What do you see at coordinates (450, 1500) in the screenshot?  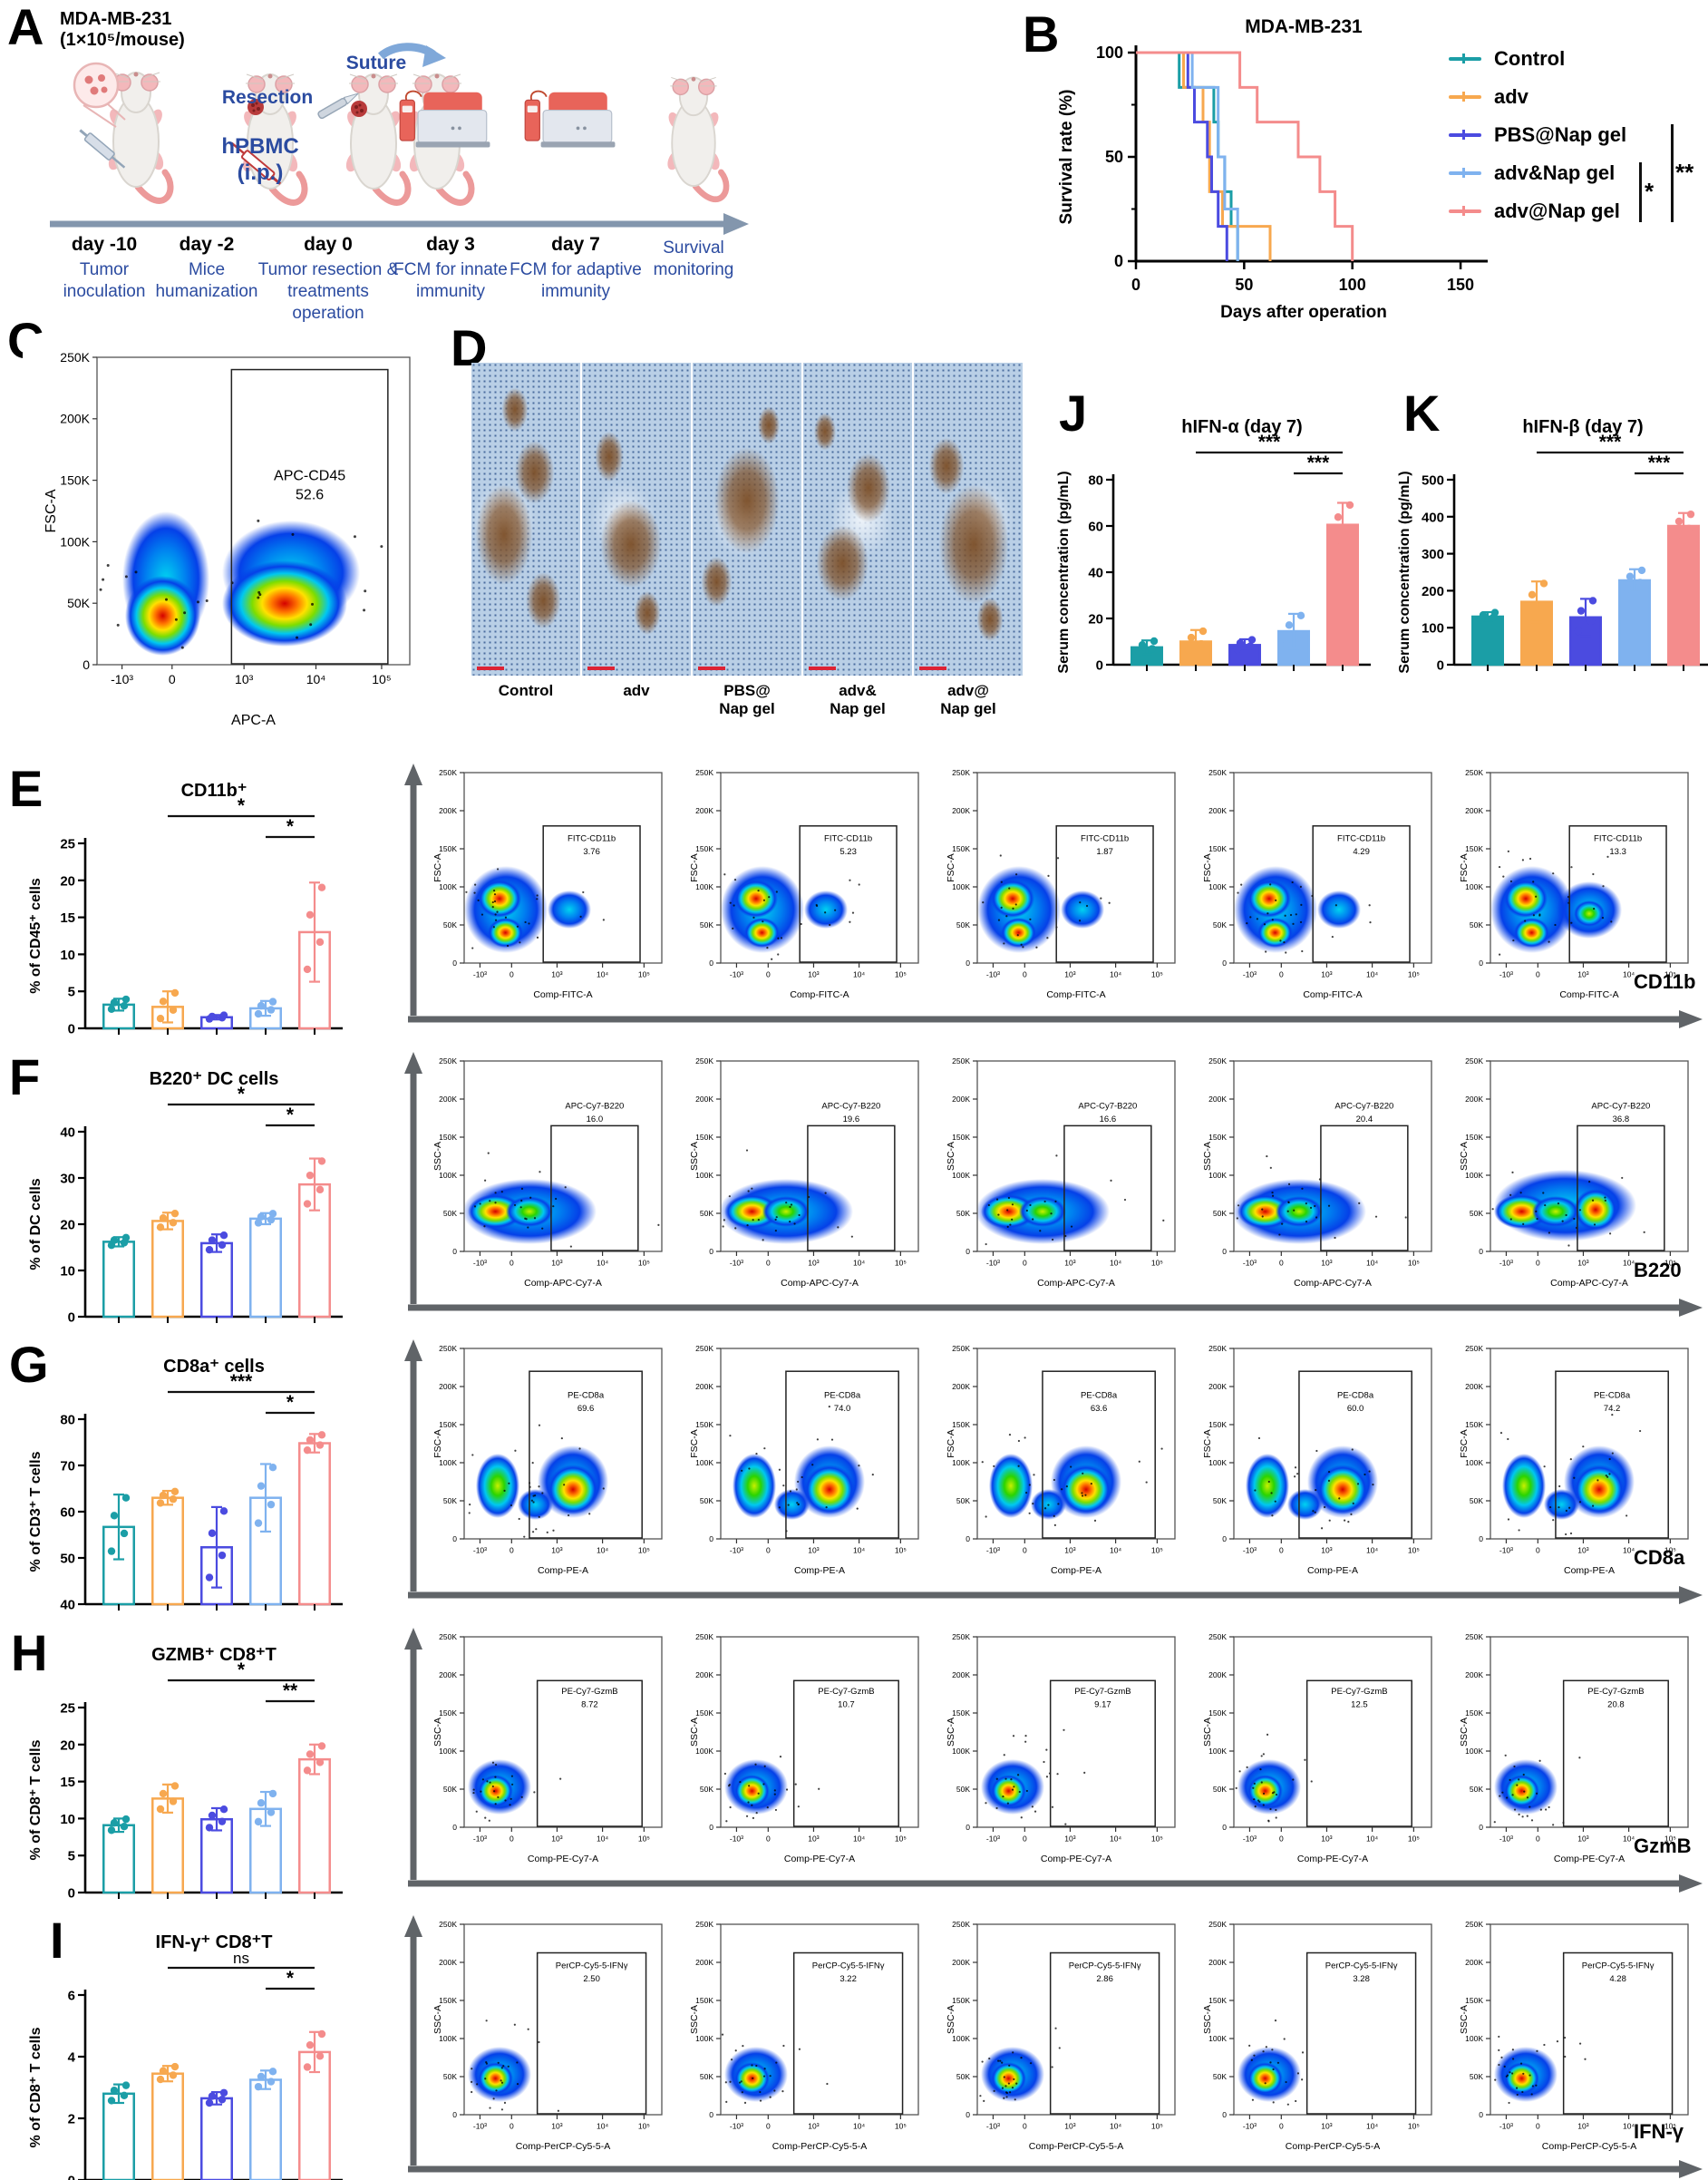 I see `svg-text: 50K` at bounding box center [450, 1500].